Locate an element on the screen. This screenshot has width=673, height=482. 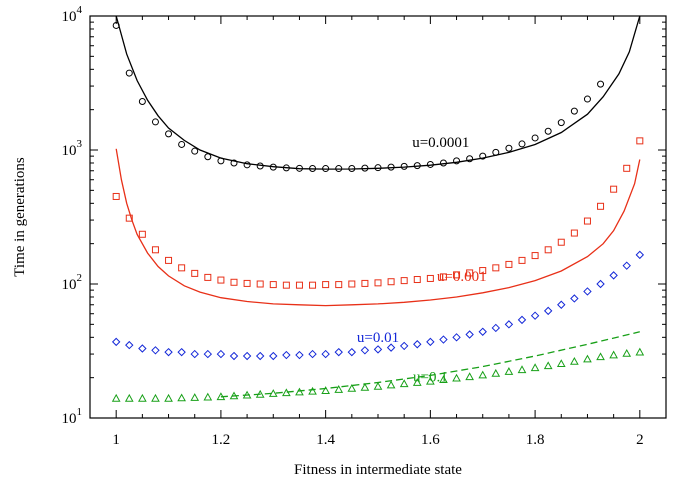
x-tick-label: 1.4 is located at coordinates (325, 440).